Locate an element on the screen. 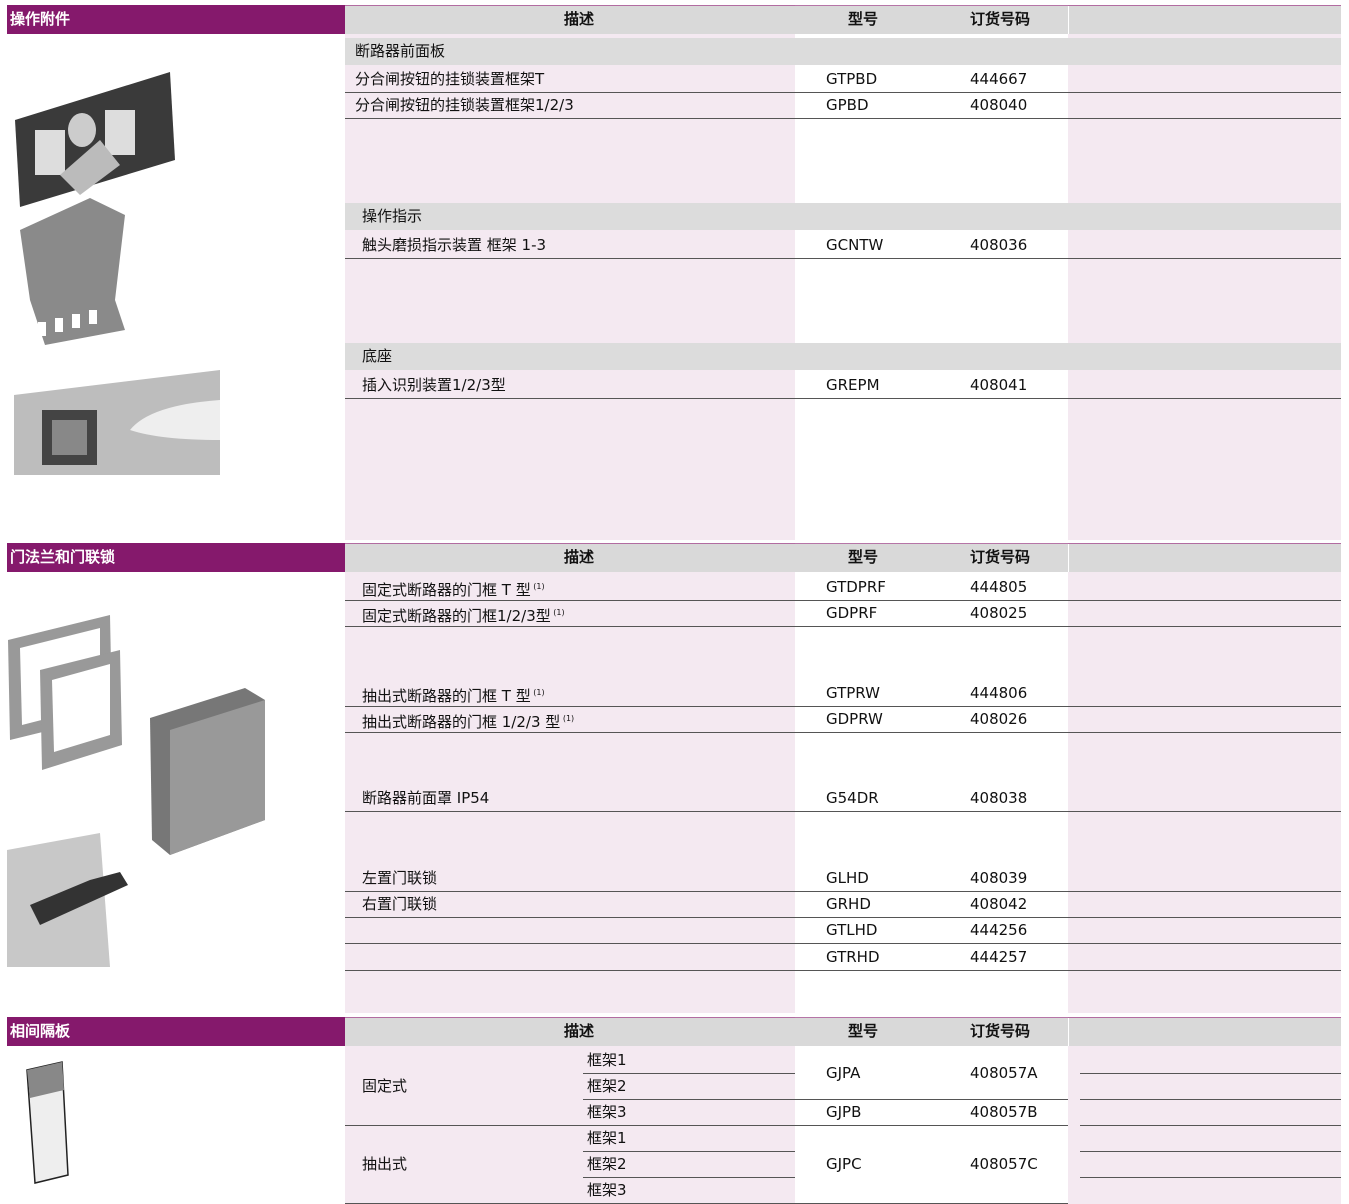 Image resolution: width=1349 pixels, height=1204 pixels. model: GTLHD is located at coordinates (852, 930).